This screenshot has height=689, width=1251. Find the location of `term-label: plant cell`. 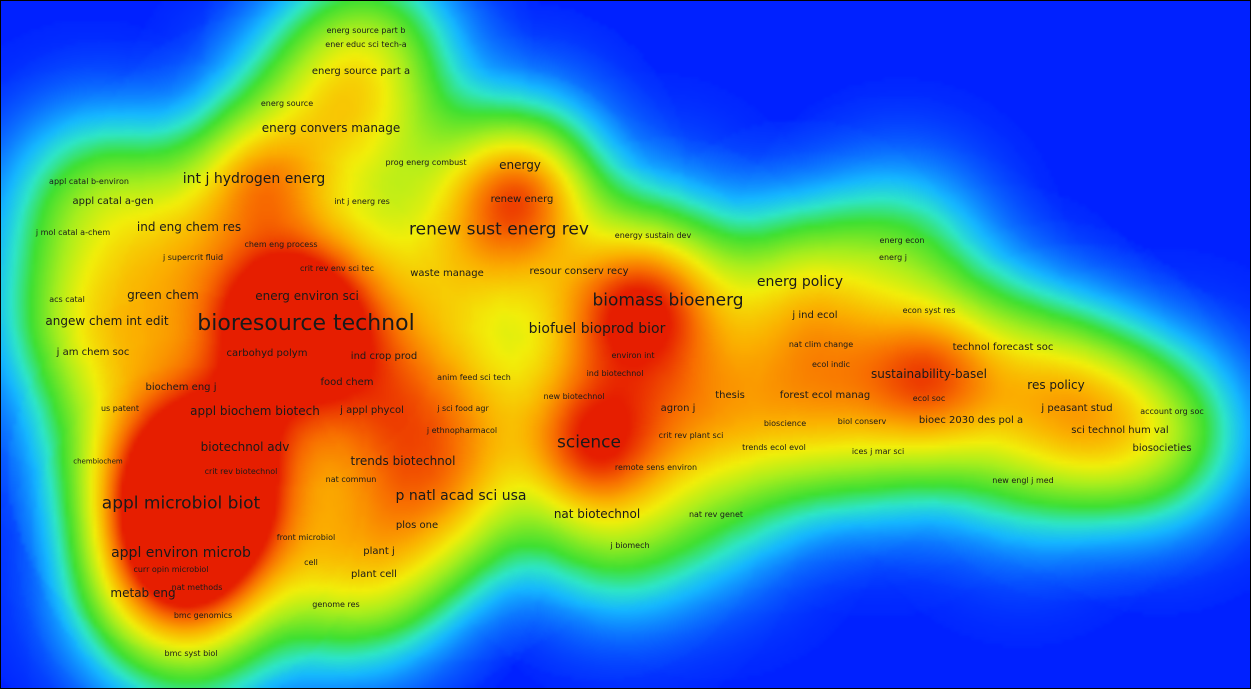

term-label: plant cell is located at coordinates (374, 574).